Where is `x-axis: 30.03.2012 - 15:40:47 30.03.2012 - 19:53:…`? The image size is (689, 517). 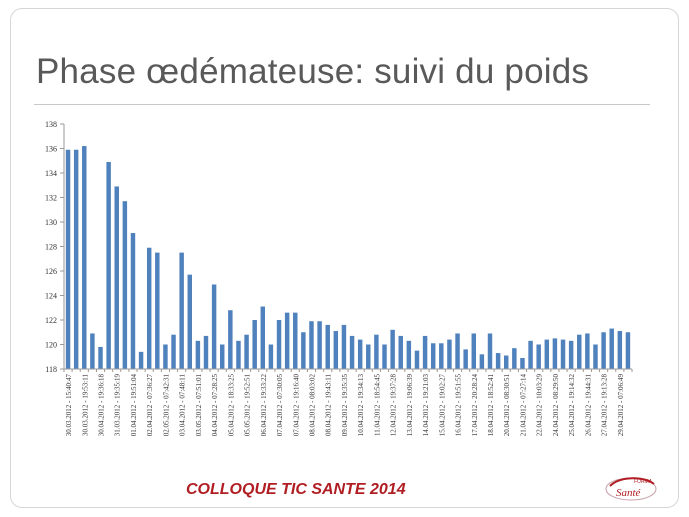 x-axis: 30.03.2012 - 15:40:47 30.03.2012 - 19:53:… is located at coordinates (348, 402).